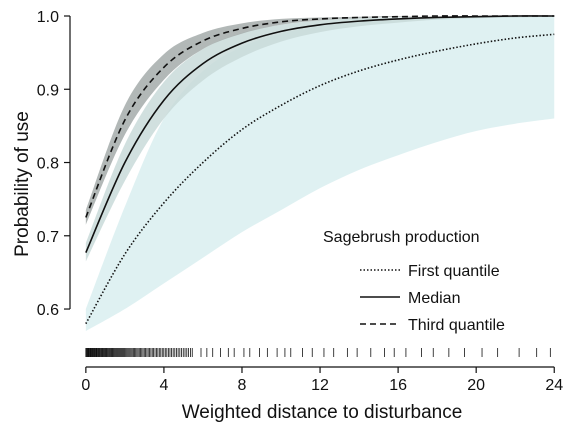 The height and width of the screenshot is (429, 582). I want to click on y-tick-label: 1.0, so click(48, 17).